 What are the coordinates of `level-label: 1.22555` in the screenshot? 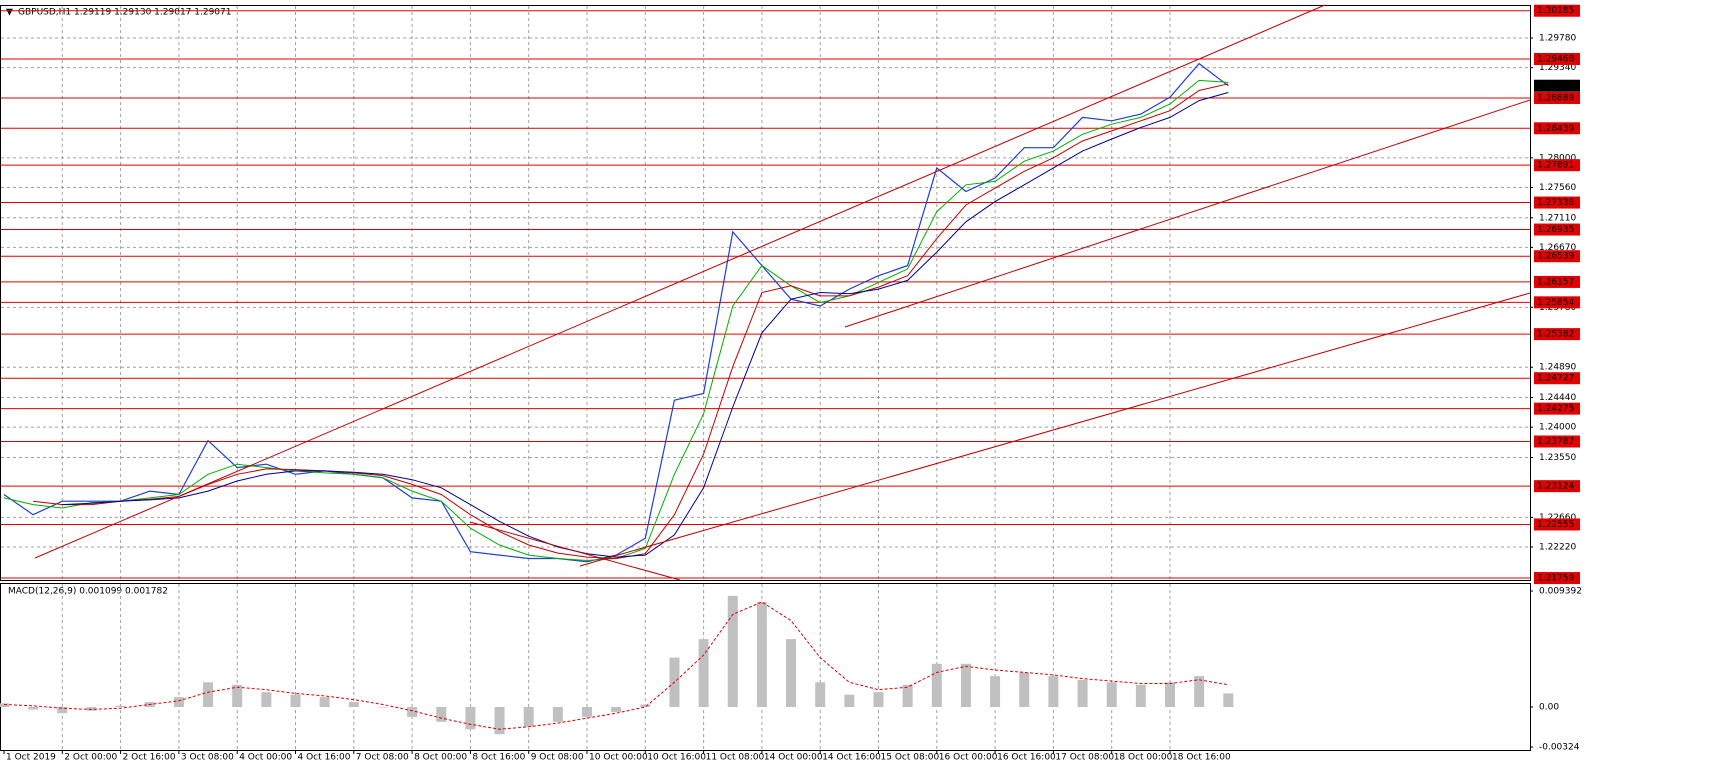 It's located at (1555, 525).